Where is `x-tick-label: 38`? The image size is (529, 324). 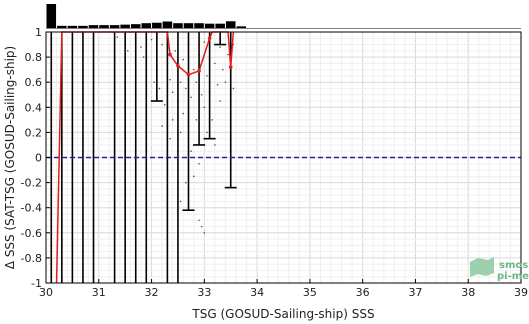
x-tick-label: 38 is located at coordinates (468, 292).